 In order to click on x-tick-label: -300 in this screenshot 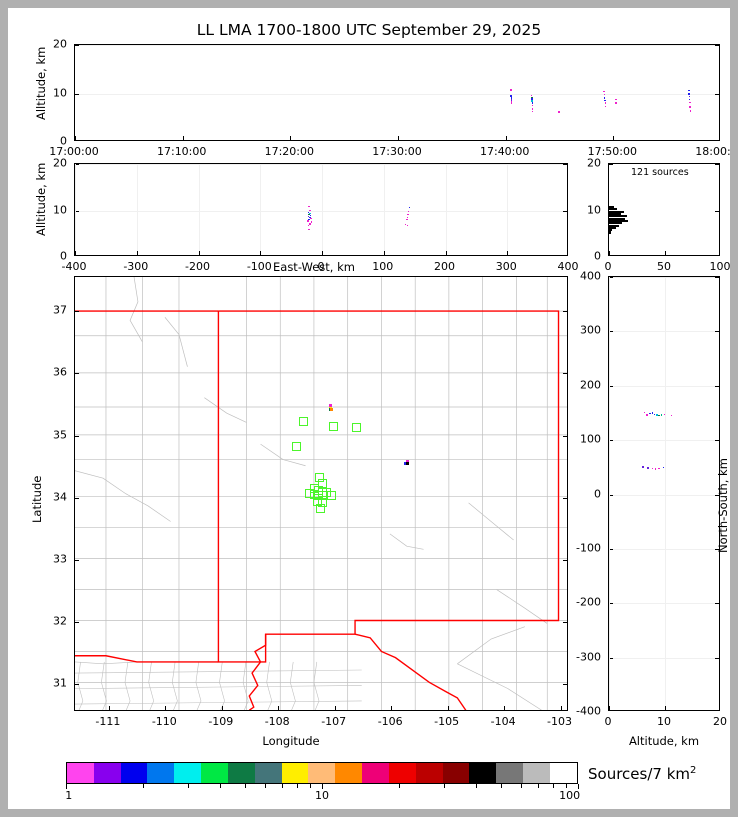, I will do `click(136, 266)`.